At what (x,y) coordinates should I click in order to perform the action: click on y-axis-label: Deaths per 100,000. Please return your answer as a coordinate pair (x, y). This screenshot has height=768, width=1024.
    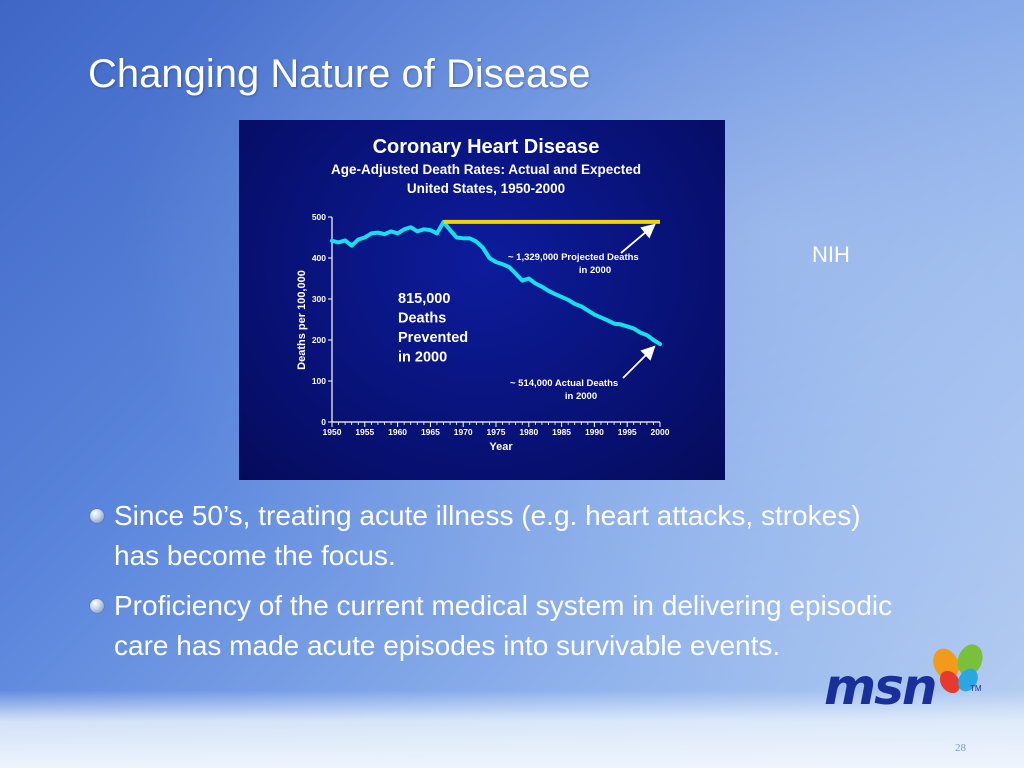
    Looking at the image, I should click on (302, 320).